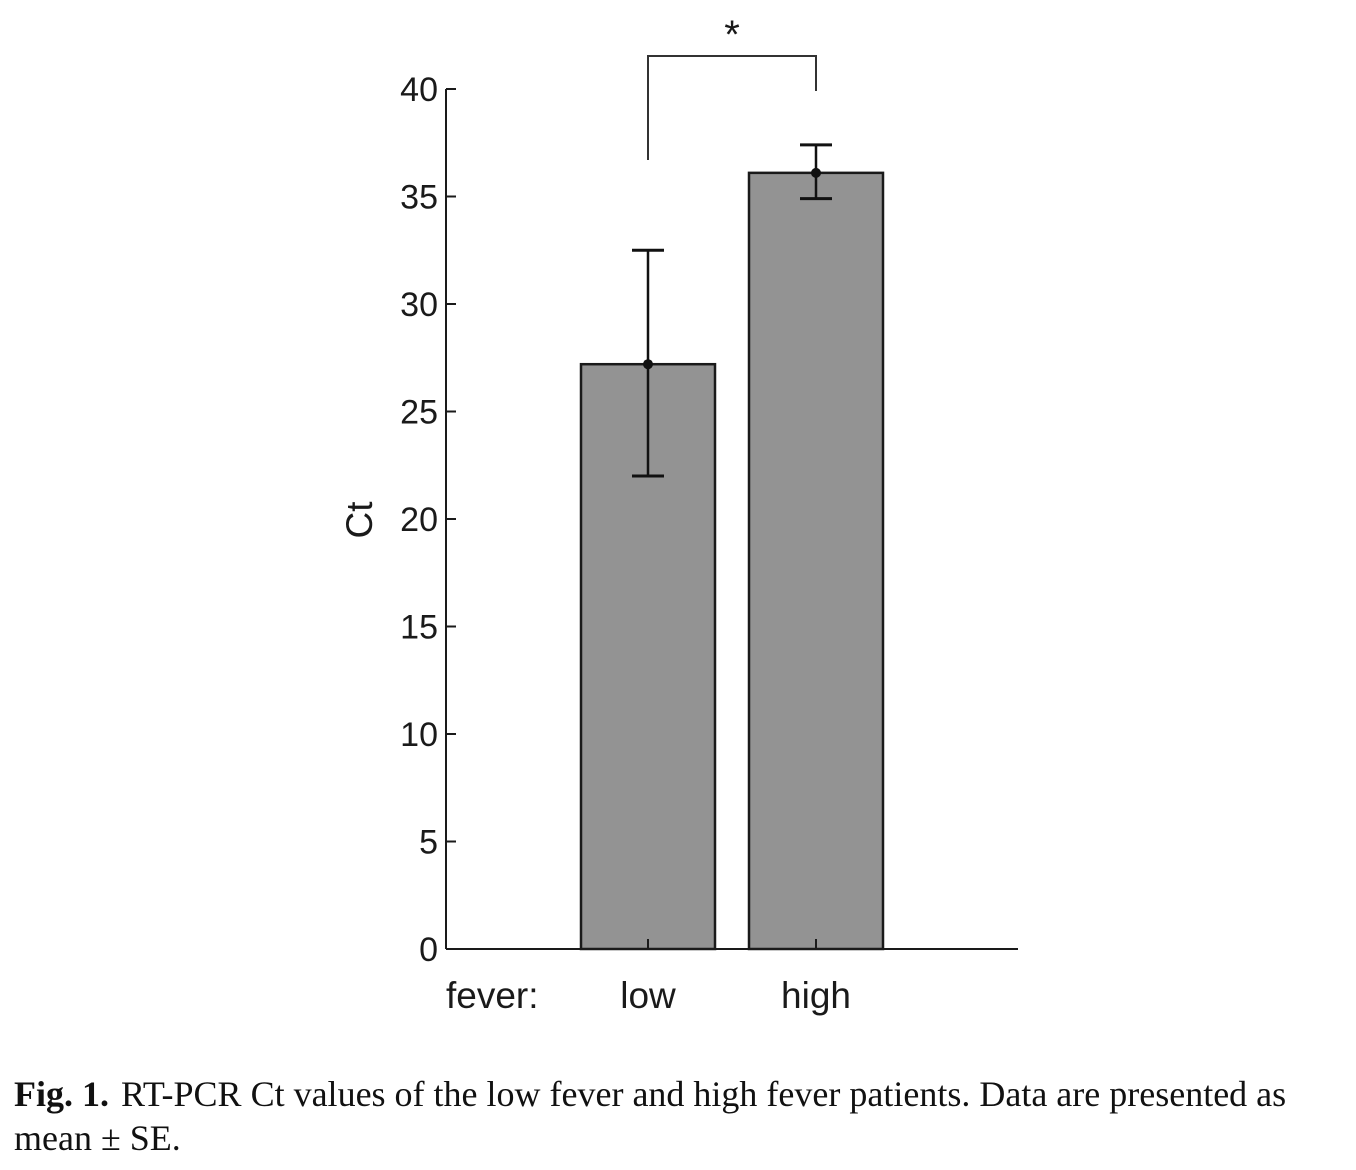 This screenshot has height=1170, width=1356. I want to click on category-axis-name: fever:, so click(492, 995).